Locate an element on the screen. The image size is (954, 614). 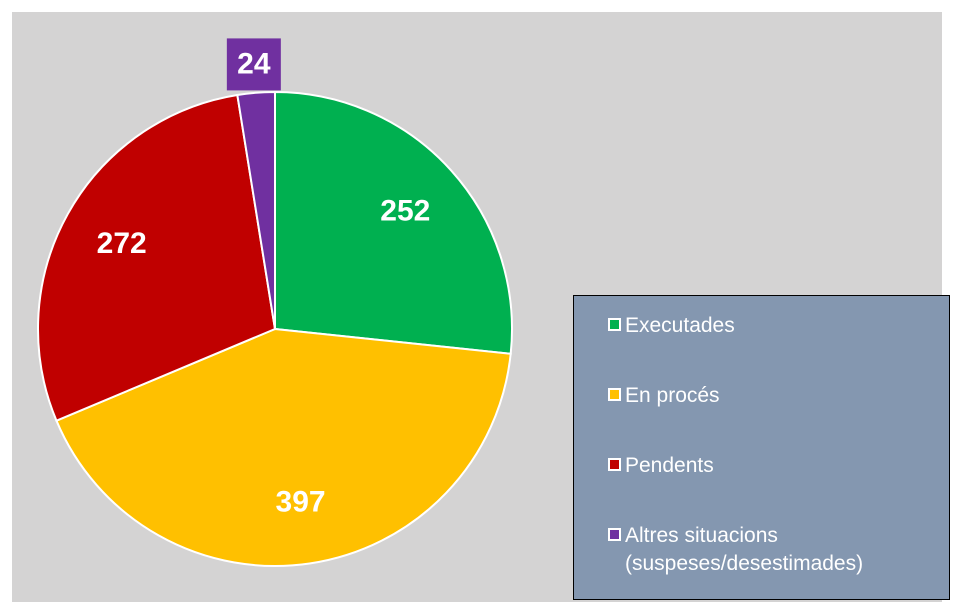
legend-entry: Executades is located at coordinates (778, 347).